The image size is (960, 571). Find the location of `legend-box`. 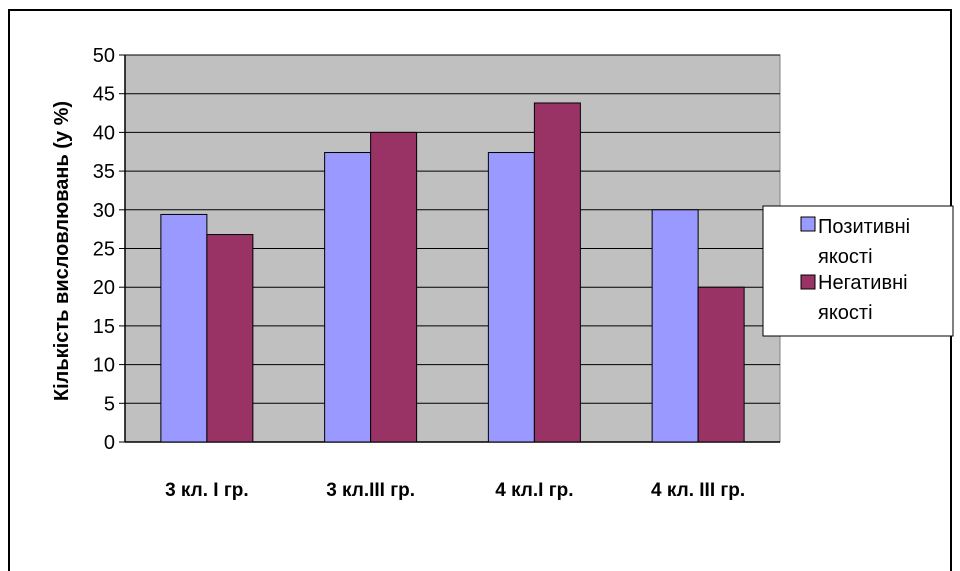

legend-box is located at coordinates (858, 271).